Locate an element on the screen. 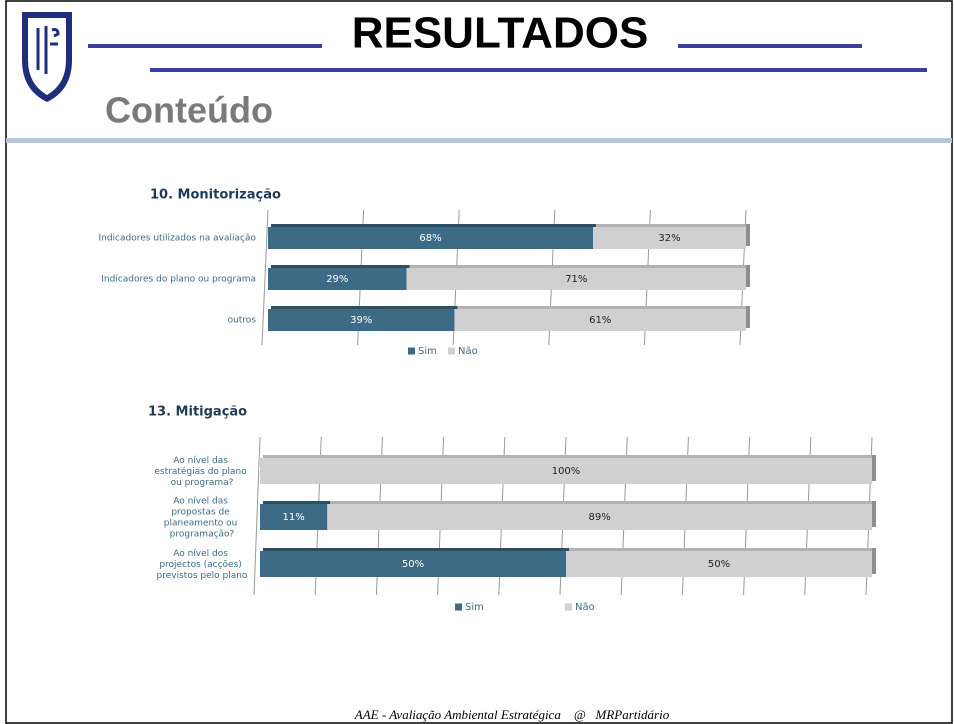 The width and height of the screenshot is (954, 724). value-label: 68% is located at coordinates (430, 238).